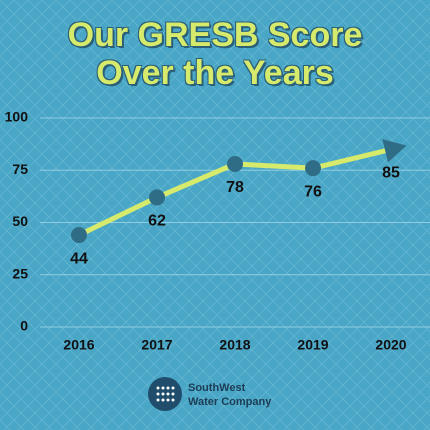 The height and width of the screenshot is (430, 430). What do you see at coordinates (17, 117) in the screenshot?
I see `y-tick-label: 100` at bounding box center [17, 117].